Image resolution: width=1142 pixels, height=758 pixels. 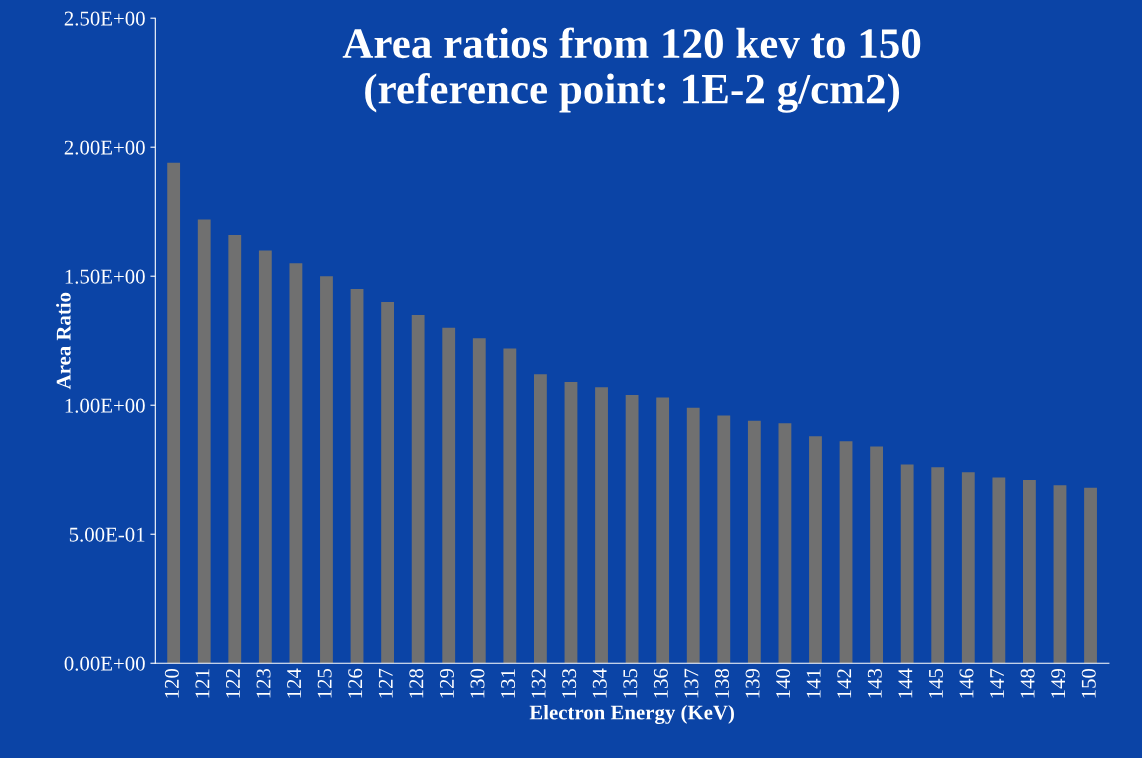 I want to click on x-tick-label: 138, so click(x=721, y=683).